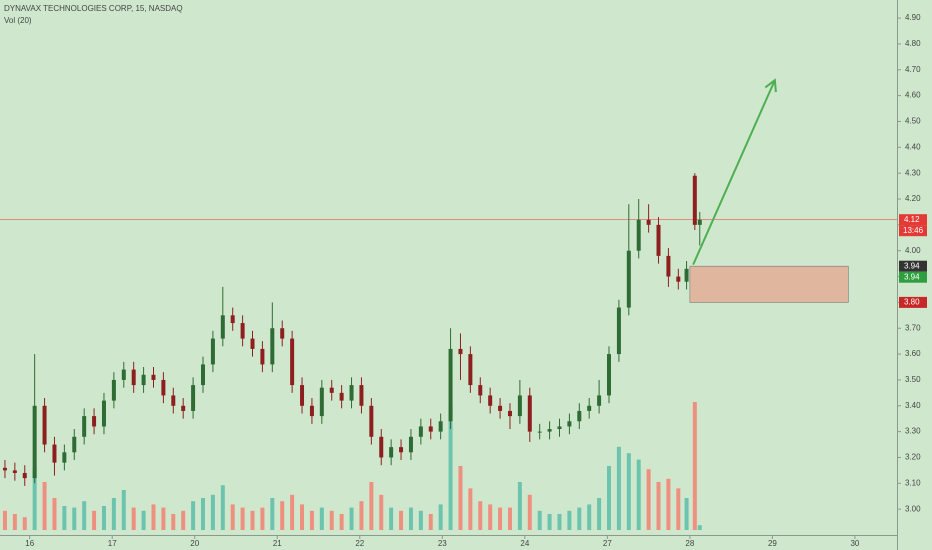 This screenshot has width=932, height=550. I want to click on arrow-head, so click(770, 85).